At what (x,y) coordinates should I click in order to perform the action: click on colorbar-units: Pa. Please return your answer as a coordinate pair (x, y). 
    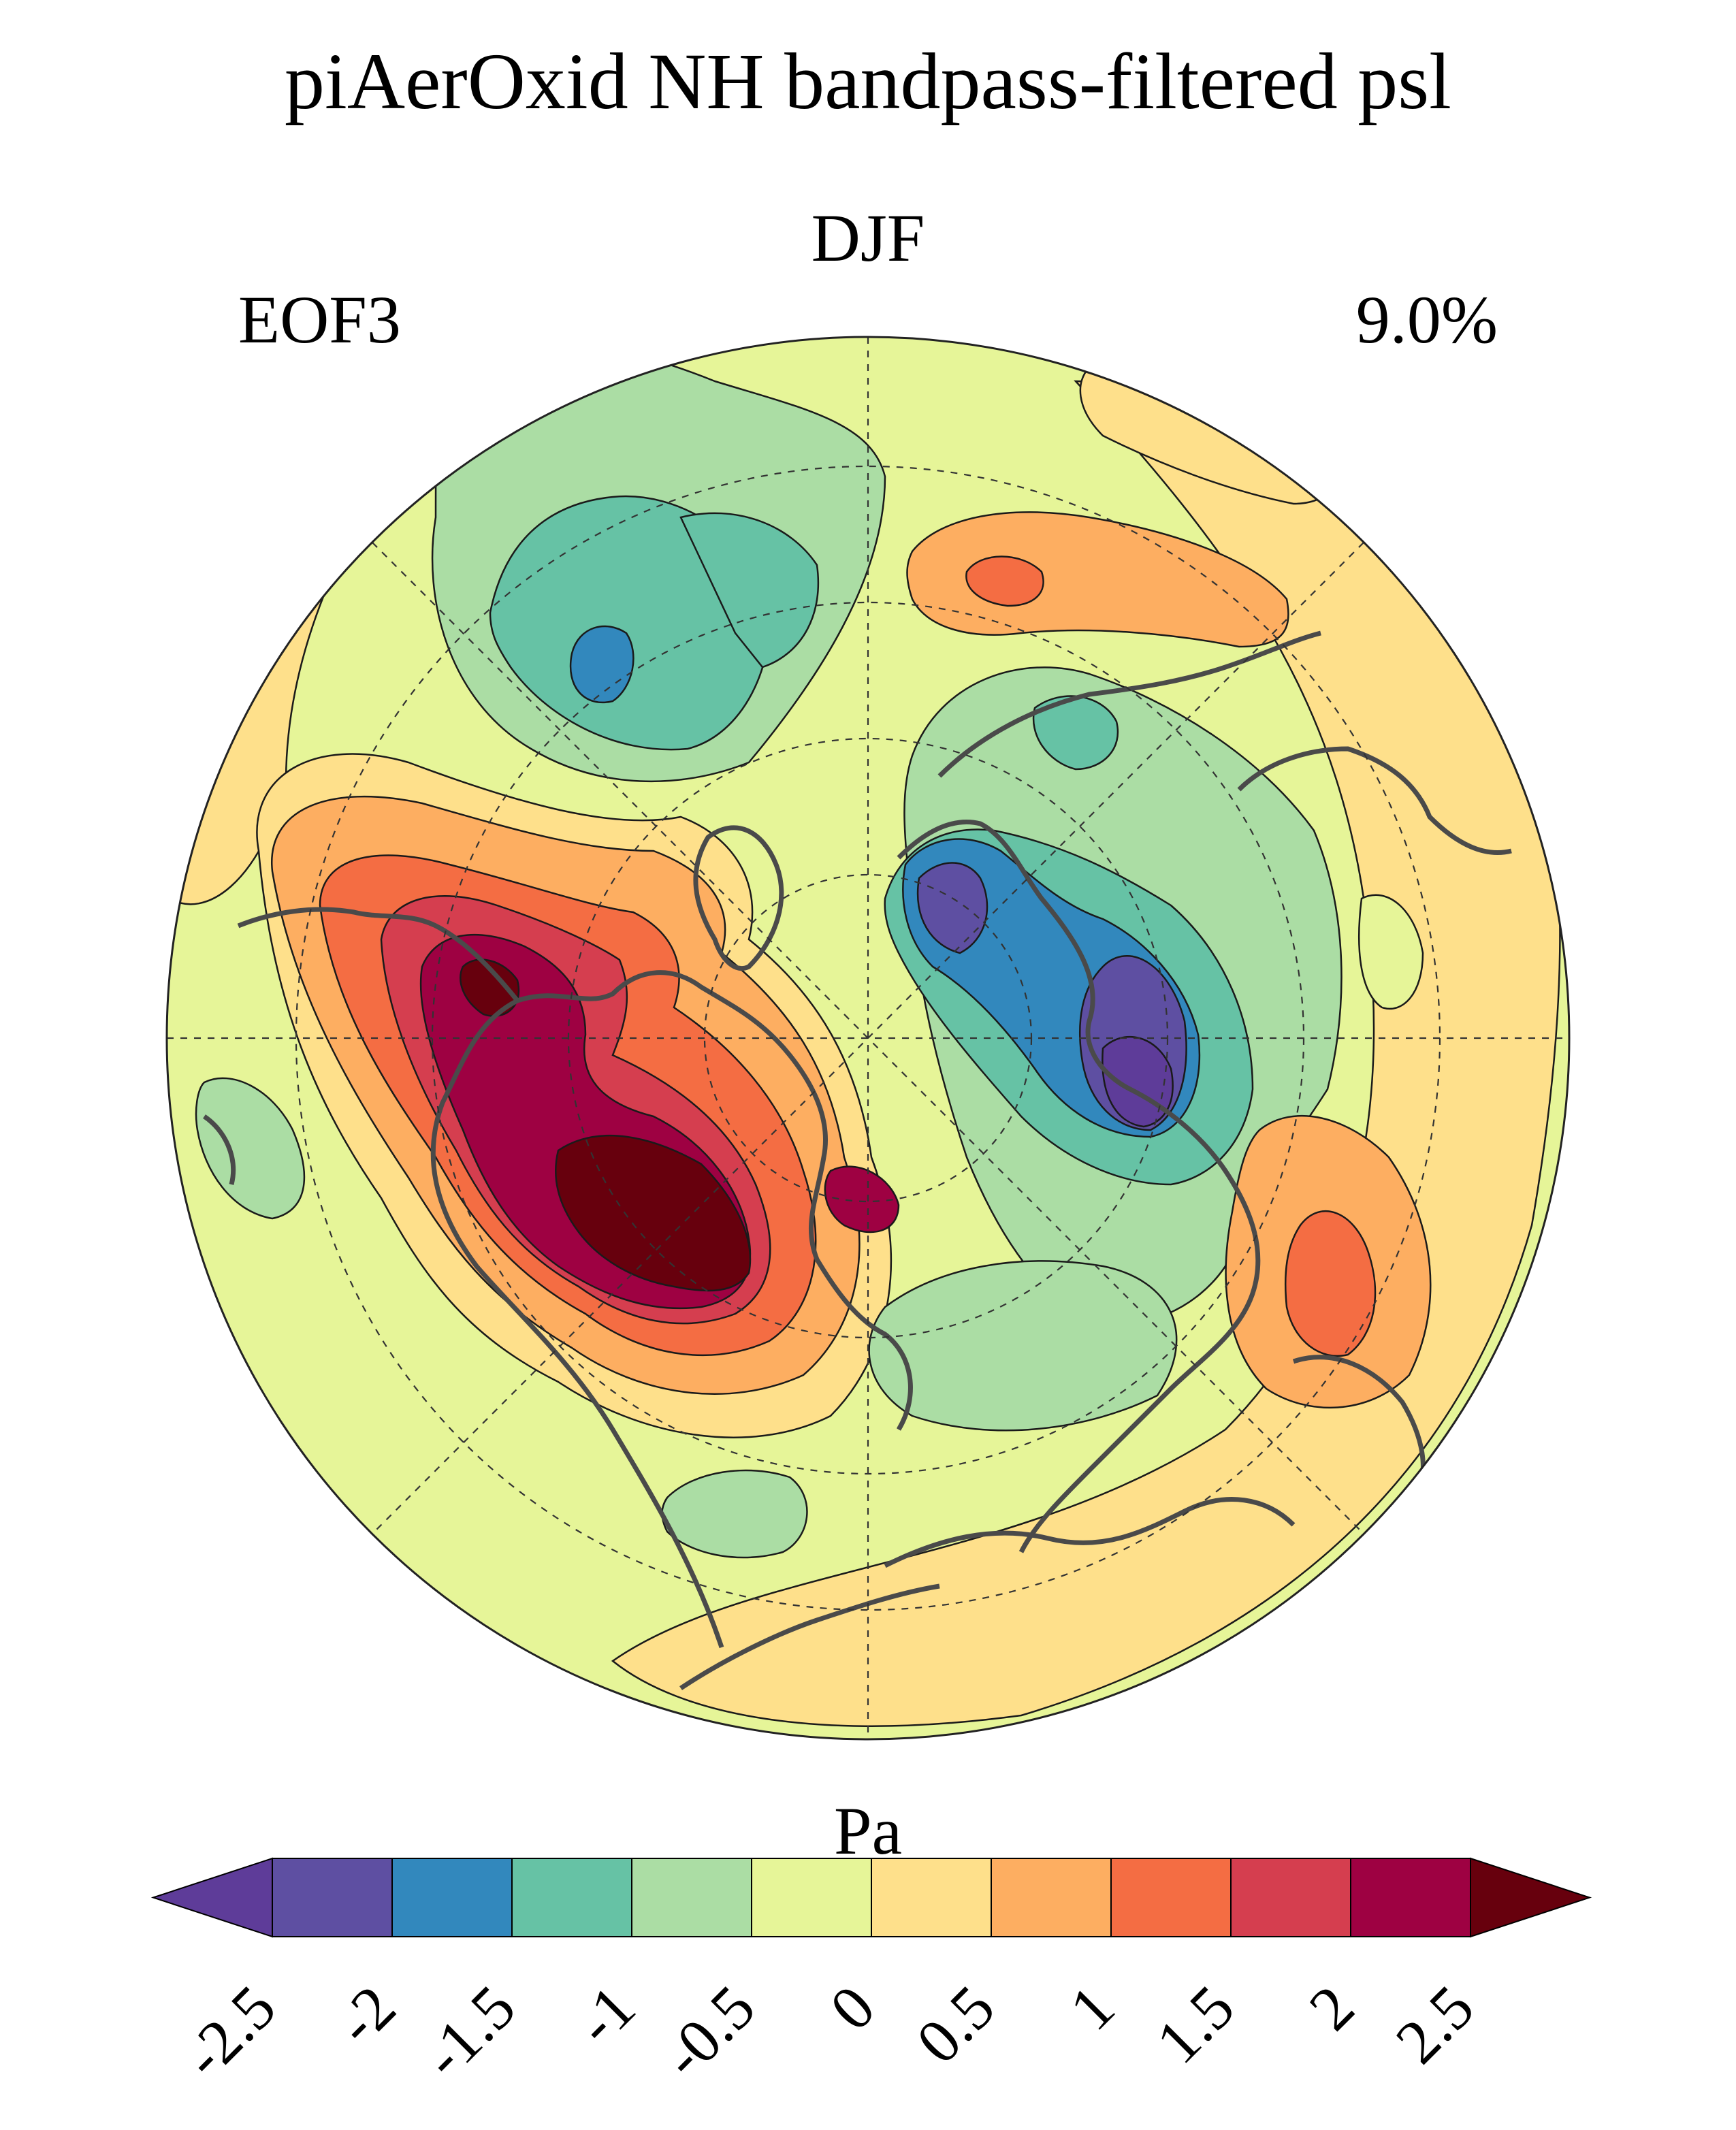
    Looking at the image, I should click on (868, 1831).